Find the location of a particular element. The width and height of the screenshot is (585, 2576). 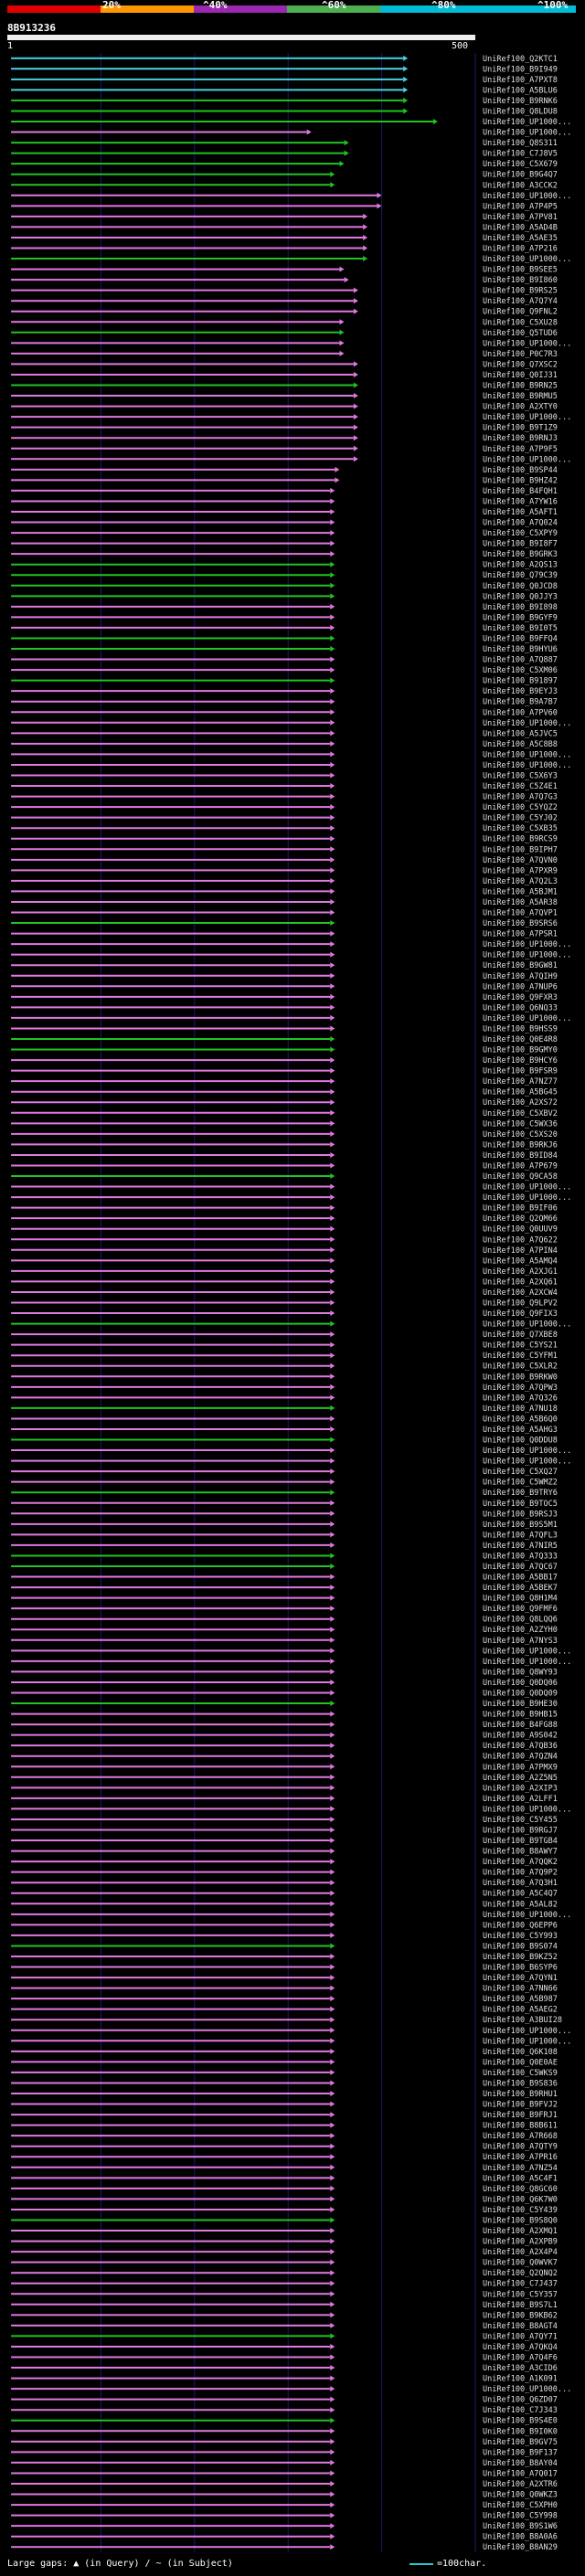

hit-row: UniRef100_A5C4Q7 is located at coordinates (284, 1894).